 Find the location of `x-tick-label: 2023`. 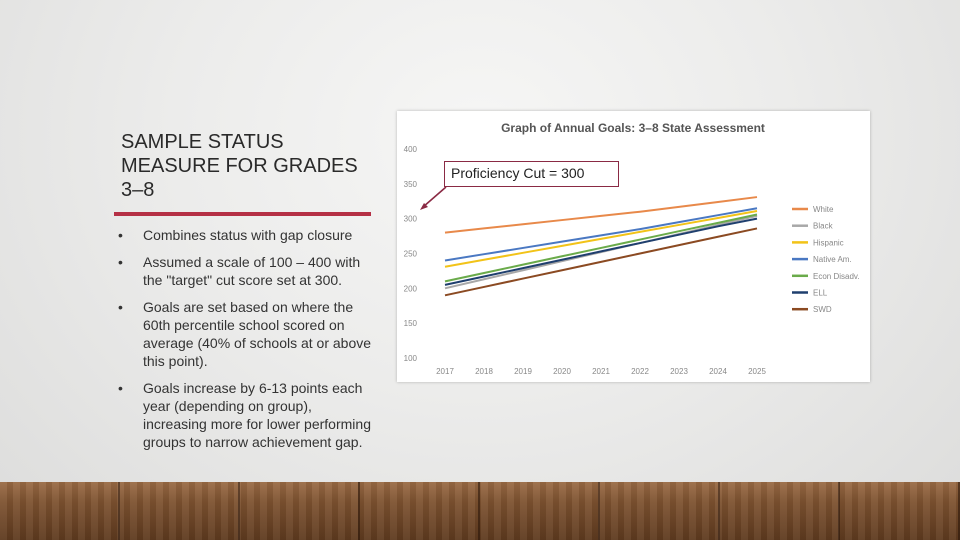

x-tick-label: 2023 is located at coordinates (679, 371).